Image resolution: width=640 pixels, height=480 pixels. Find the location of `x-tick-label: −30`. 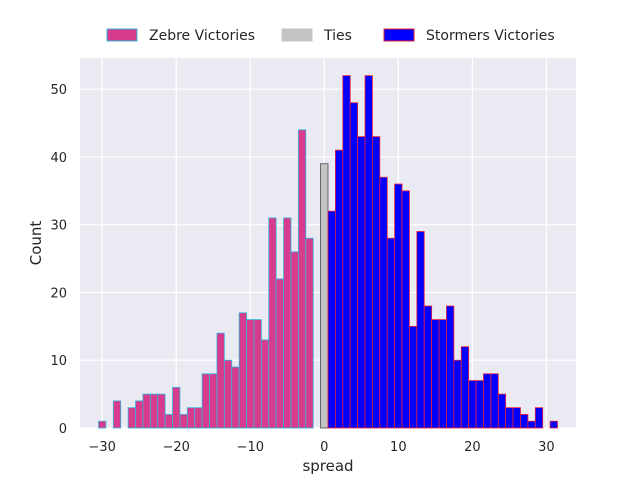

x-tick-label: −30 is located at coordinates (101, 447).